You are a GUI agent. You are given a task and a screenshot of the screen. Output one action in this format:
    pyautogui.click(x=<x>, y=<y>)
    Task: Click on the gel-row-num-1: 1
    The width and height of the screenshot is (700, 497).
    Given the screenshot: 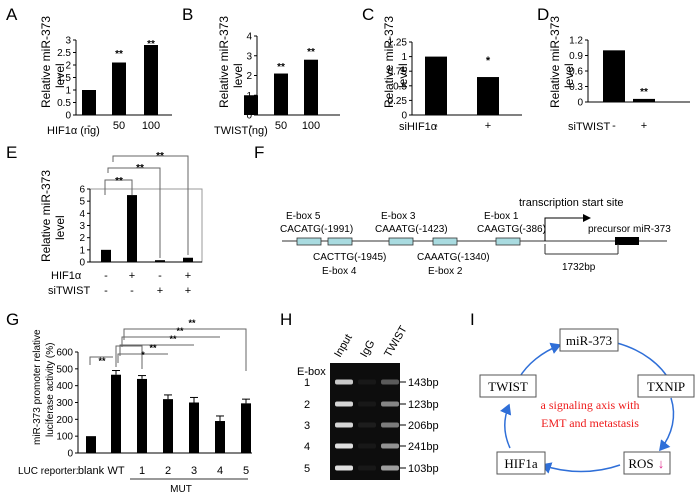 What is the action you would take?
    pyautogui.click(x=307, y=383)
    